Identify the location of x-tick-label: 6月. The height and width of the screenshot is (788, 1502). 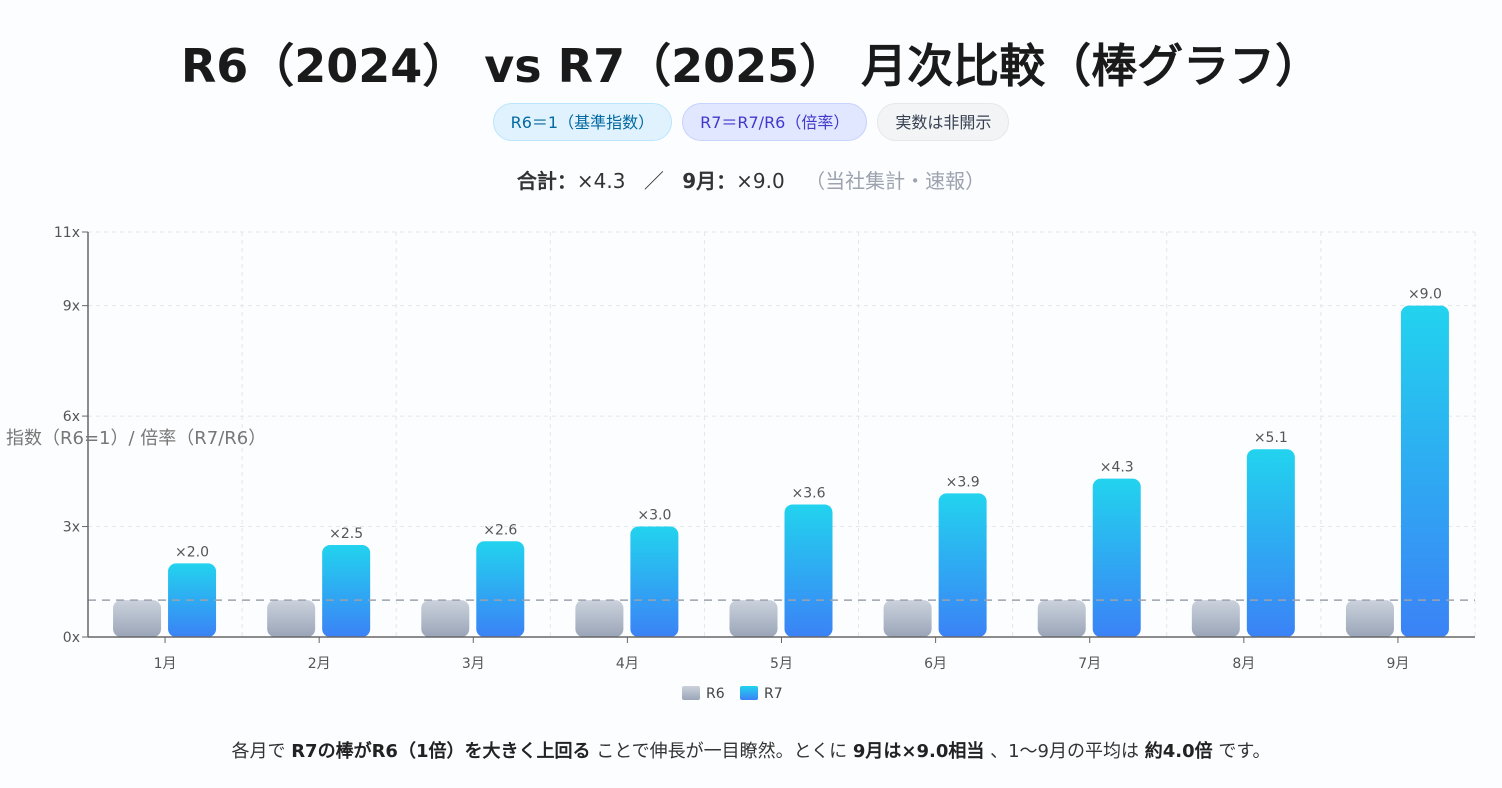
(935, 664).